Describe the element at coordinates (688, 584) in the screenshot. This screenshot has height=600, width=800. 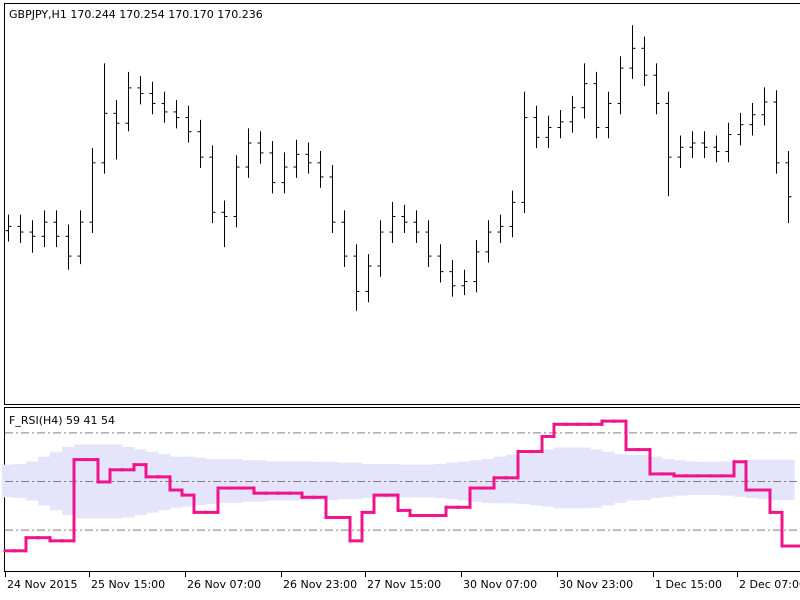
I see `x-tick-label: 1 Dec 15:00` at that location.